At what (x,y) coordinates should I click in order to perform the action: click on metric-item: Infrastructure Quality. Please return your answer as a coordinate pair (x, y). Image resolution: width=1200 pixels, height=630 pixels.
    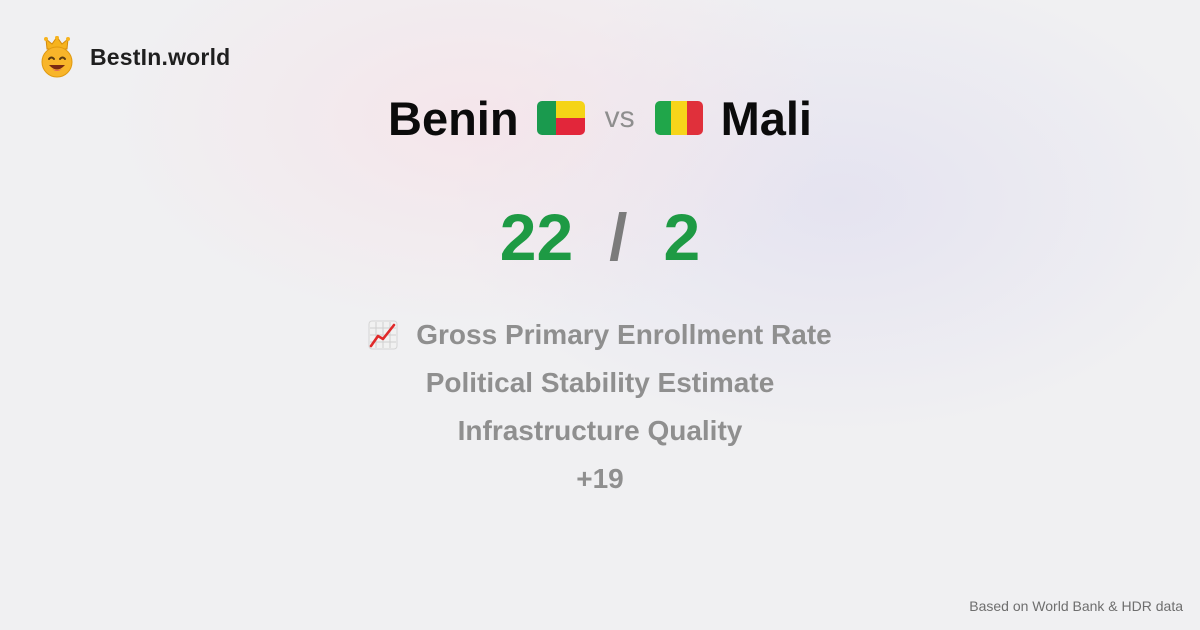
    Looking at the image, I should click on (600, 431).